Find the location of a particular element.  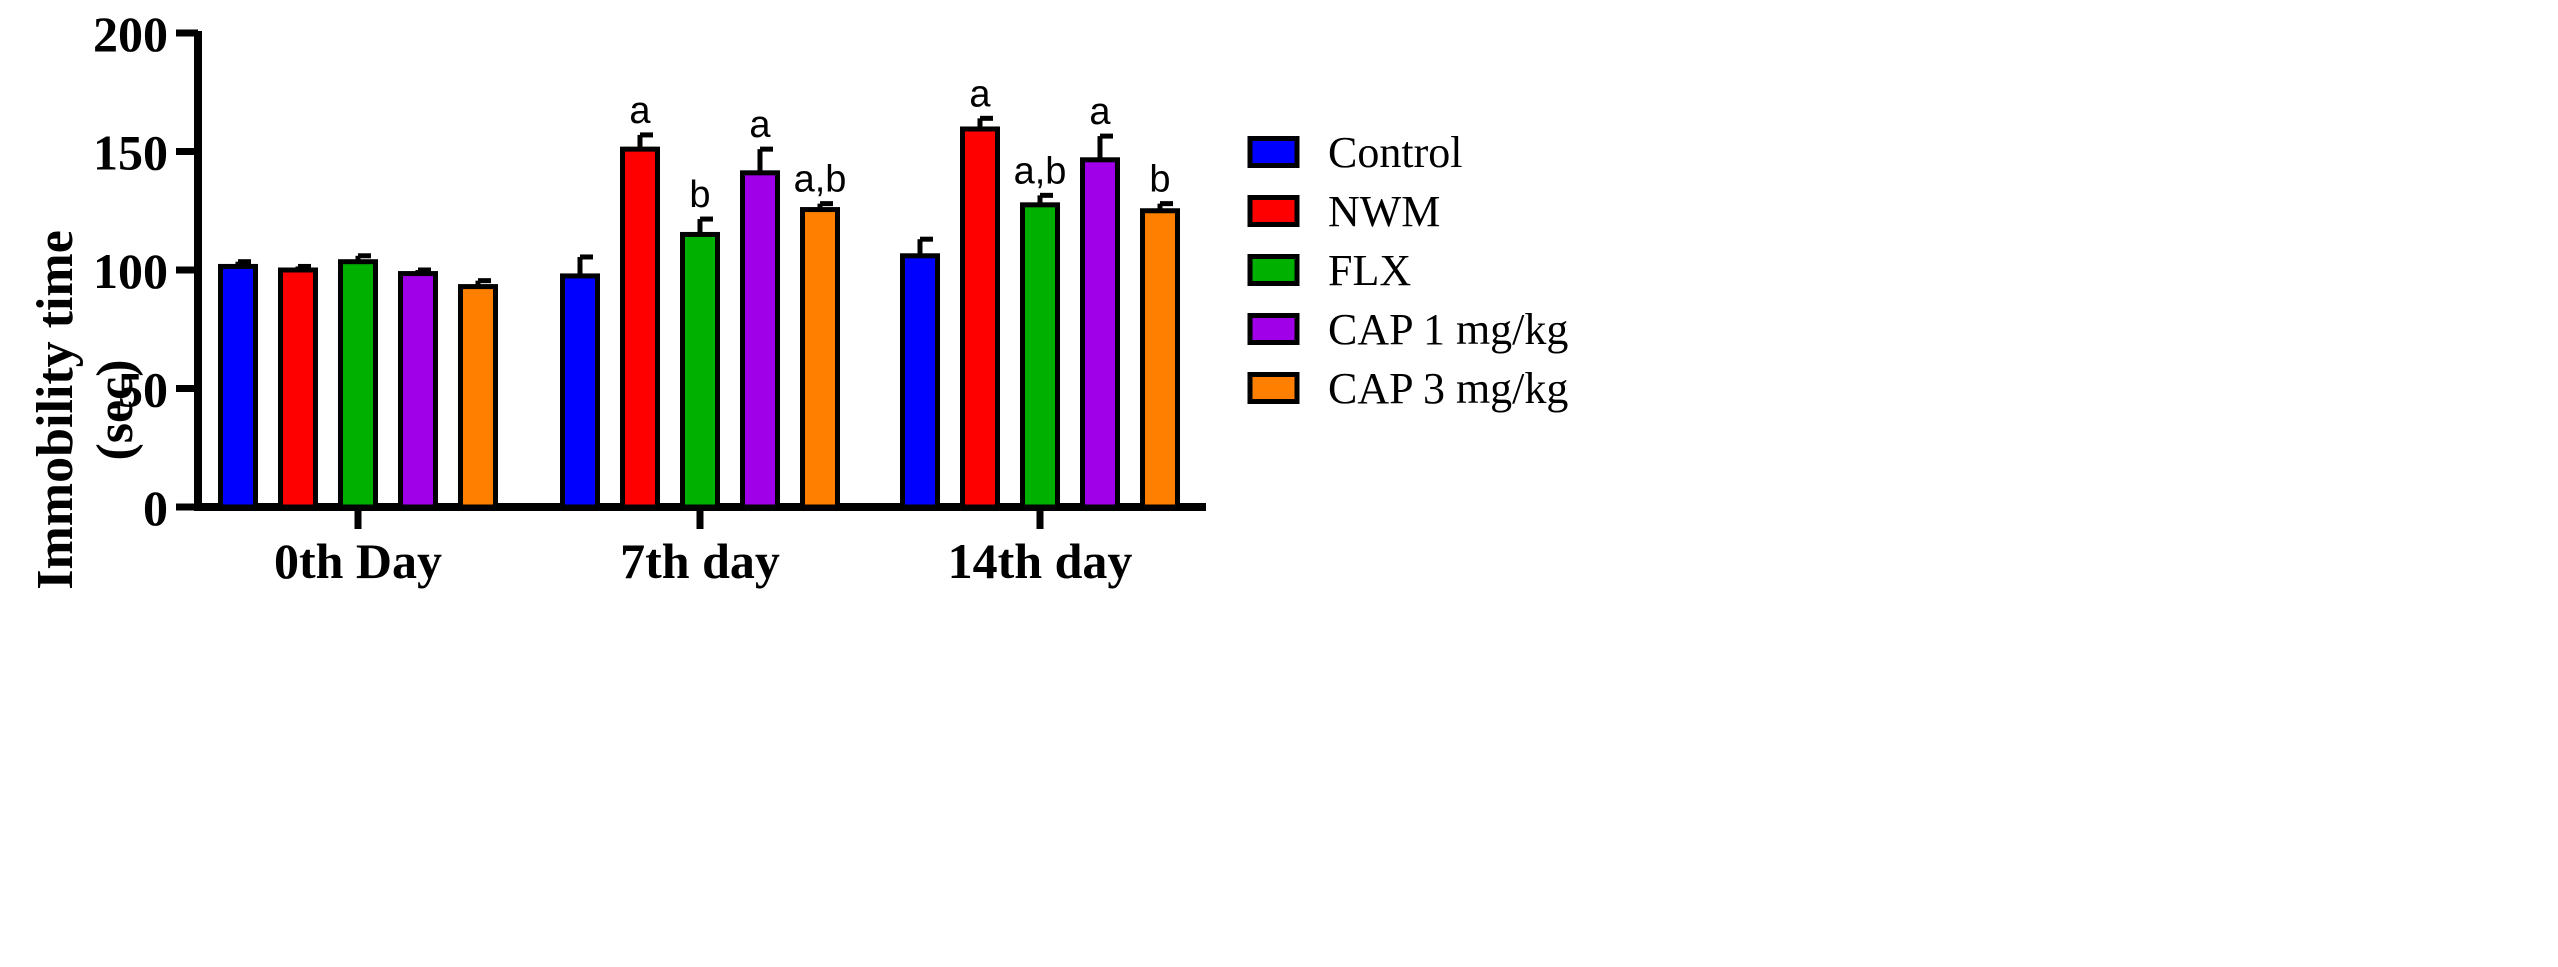

y-axis: 0 50 100 150 200 is located at coordinates (147, 271).